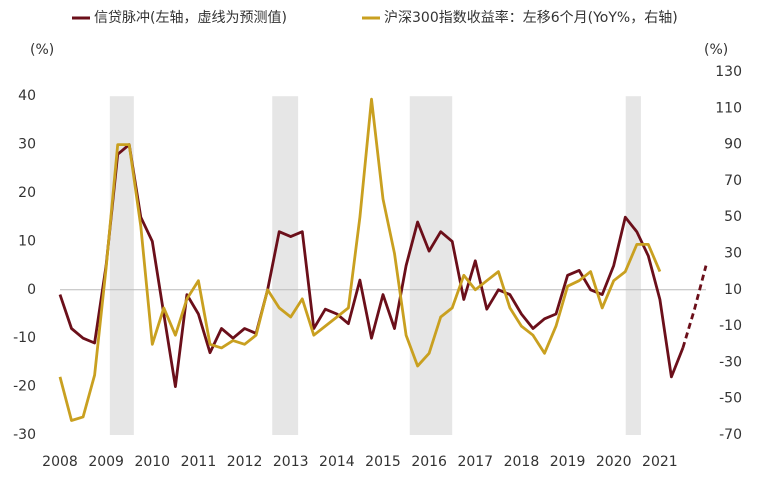  Describe the element at coordinates (24, 387) in the screenshot. I see `y-tick-label: -20` at that location.